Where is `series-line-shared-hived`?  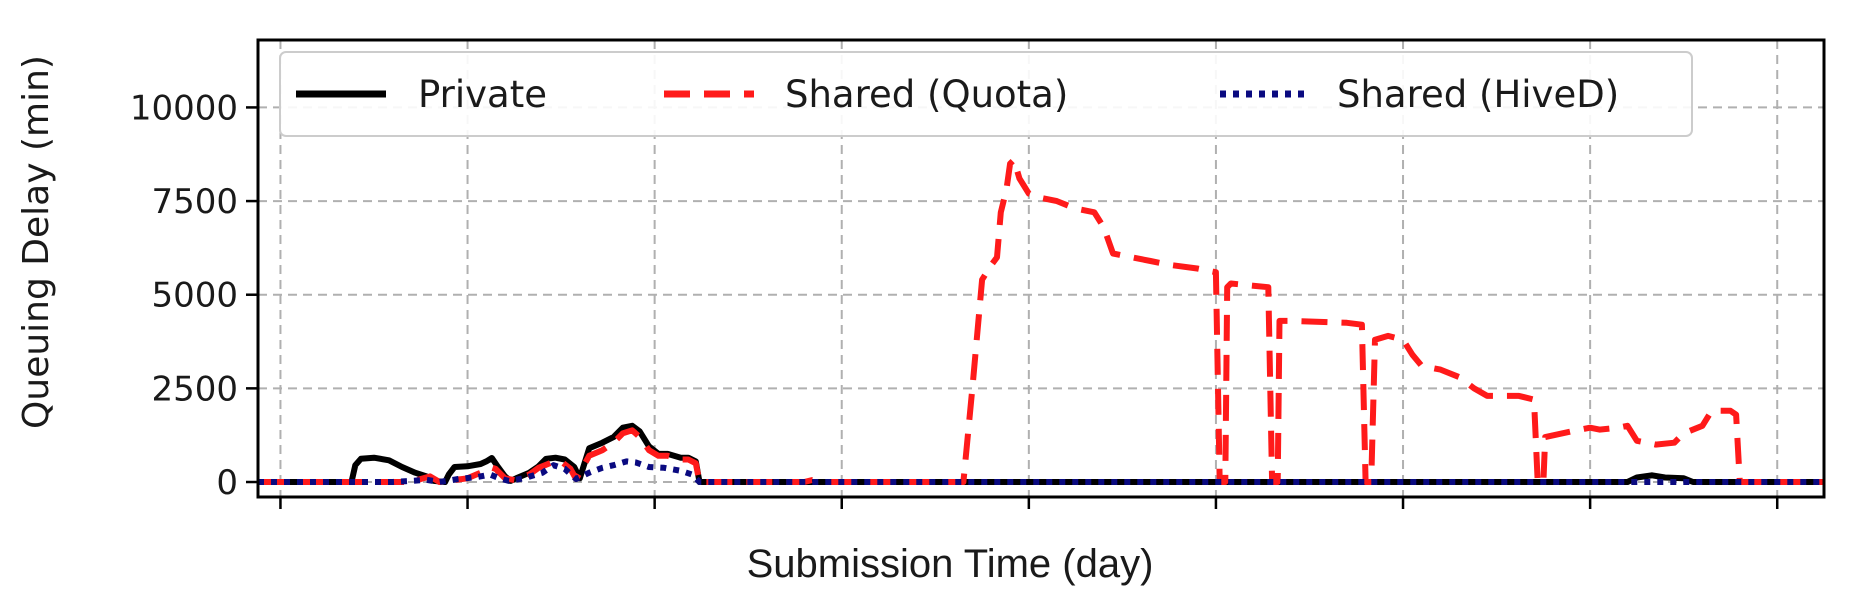
series-line-shared-hived is located at coordinates (1041, 471).